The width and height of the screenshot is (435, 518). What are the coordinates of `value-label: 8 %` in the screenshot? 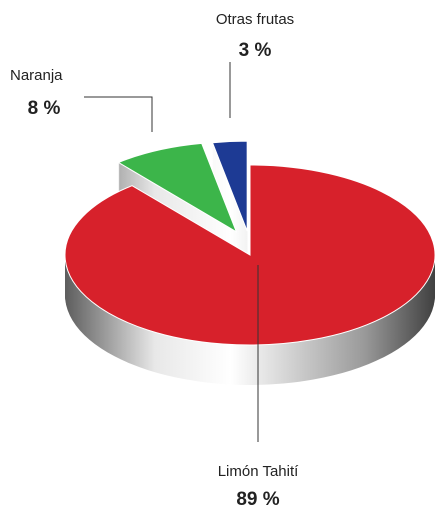 It's located at (44, 108).